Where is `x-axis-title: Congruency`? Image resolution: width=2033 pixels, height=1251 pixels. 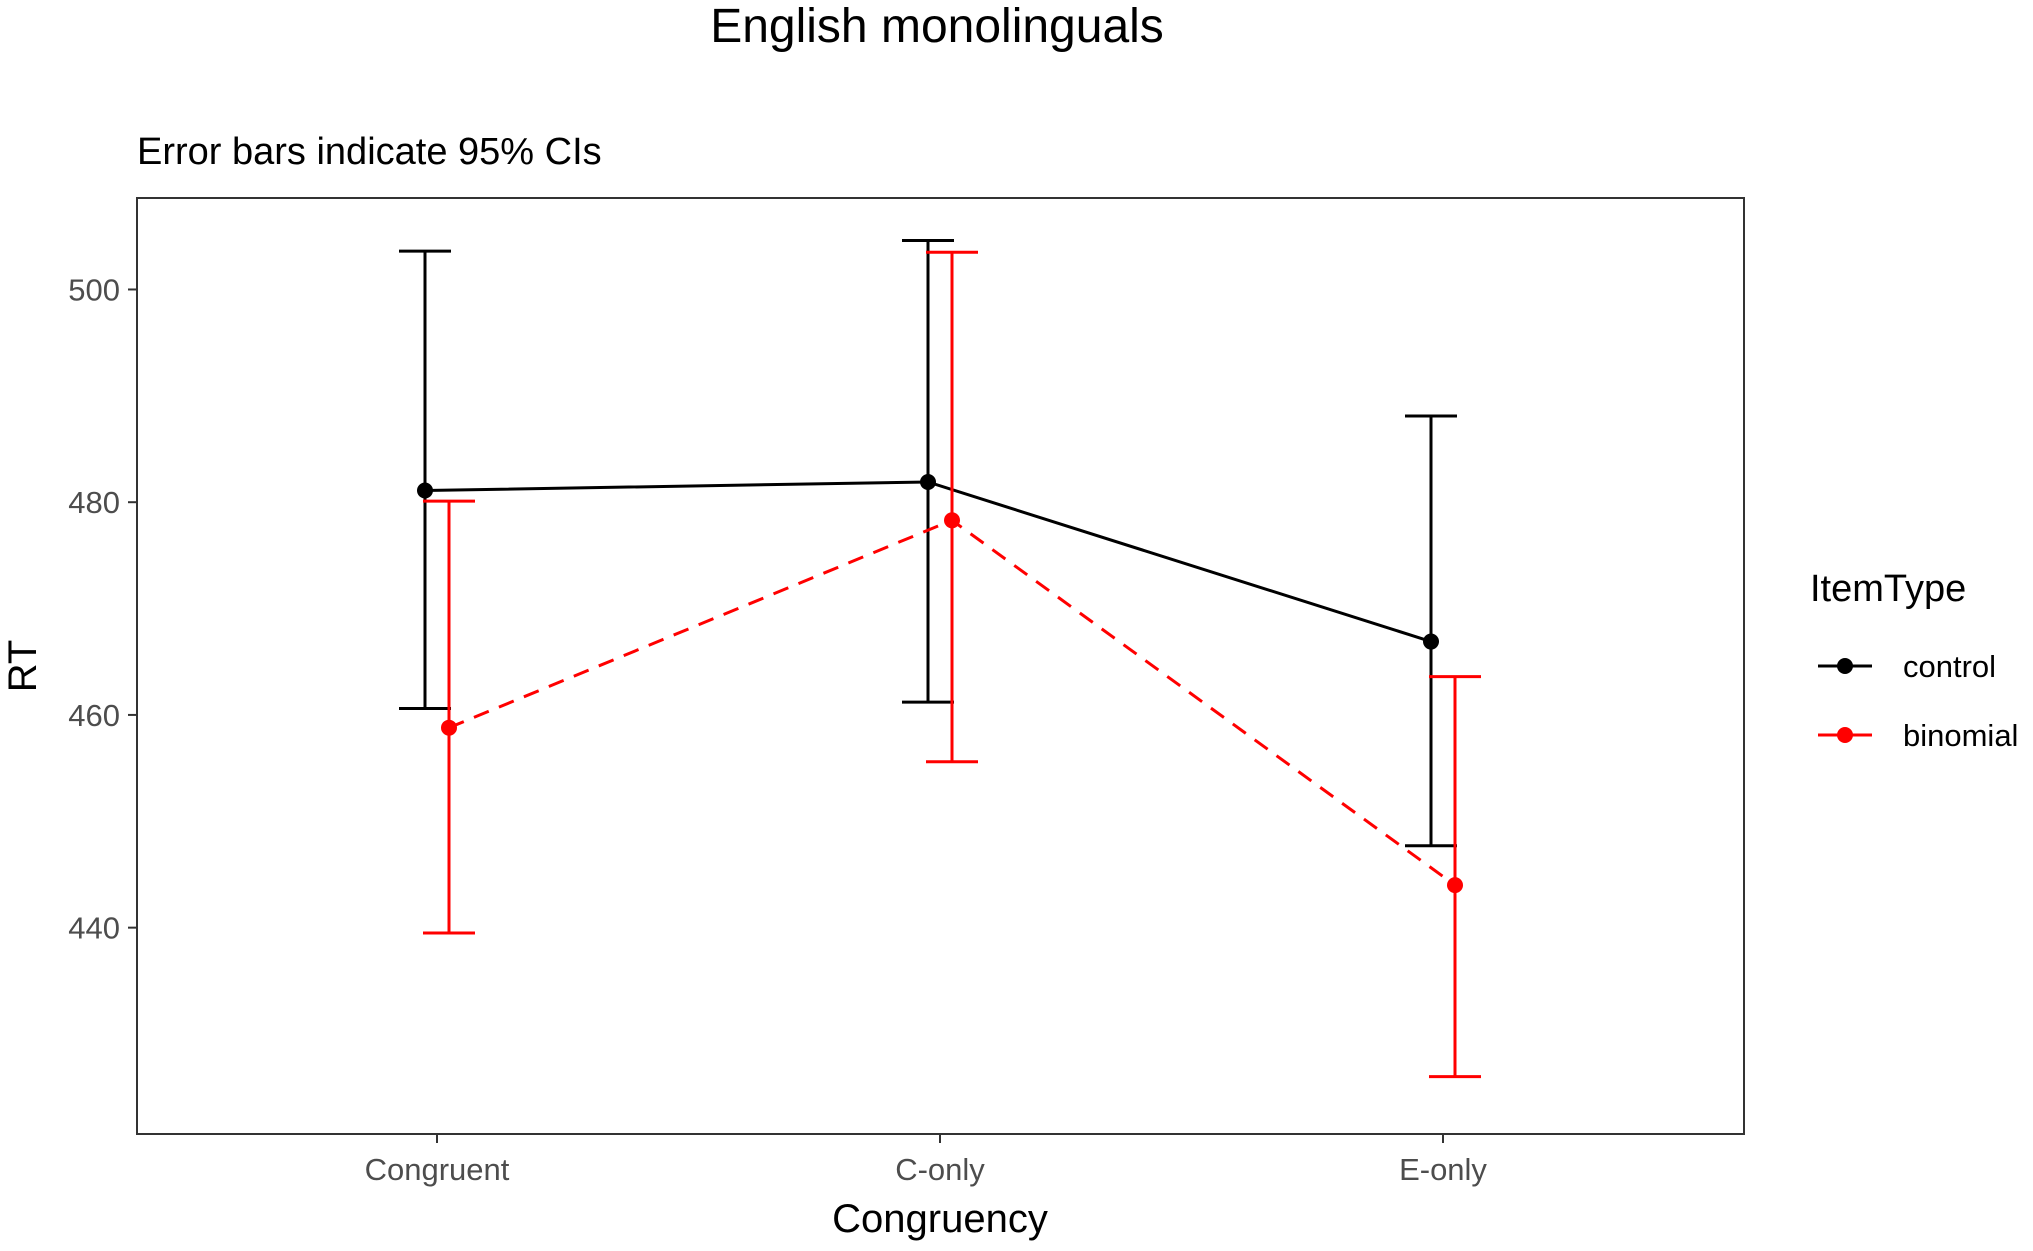
x-axis-title: Congruency is located at coordinates (940, 1219).